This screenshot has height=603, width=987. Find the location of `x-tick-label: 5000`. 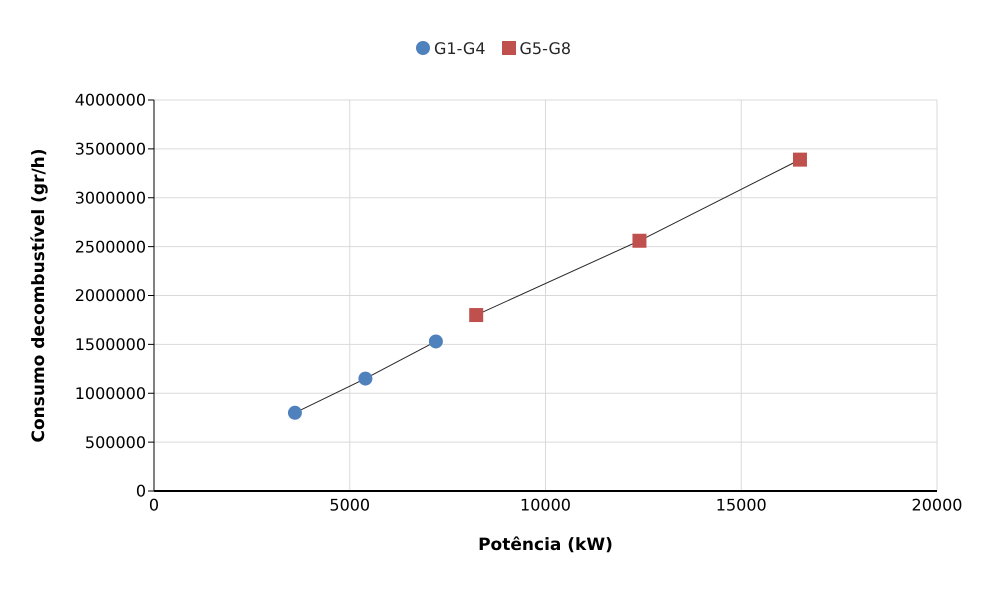

x-tick-label: 5000 is located at coordinates (349, 504).